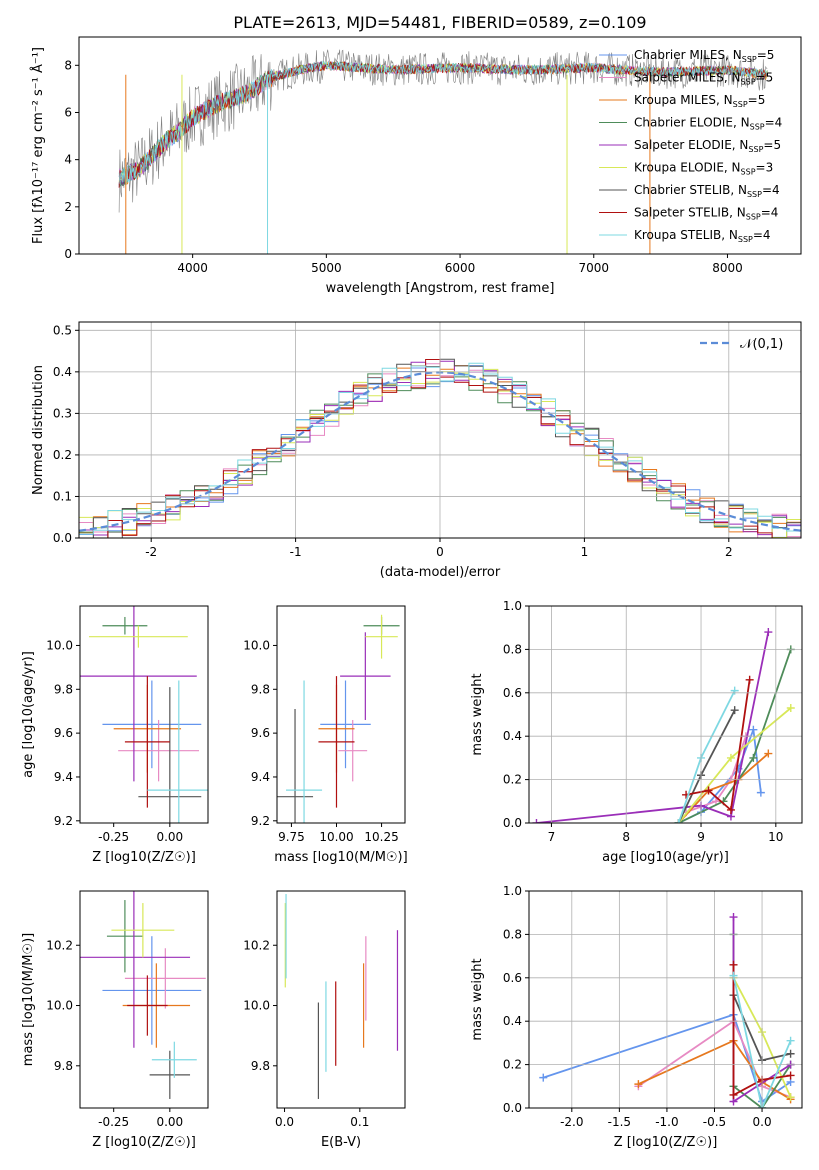  Describe the element at coordinates (708, 124) in the screenshot. I see `legend-label: Chabrier ELODIE, NSSP=4` at that location.